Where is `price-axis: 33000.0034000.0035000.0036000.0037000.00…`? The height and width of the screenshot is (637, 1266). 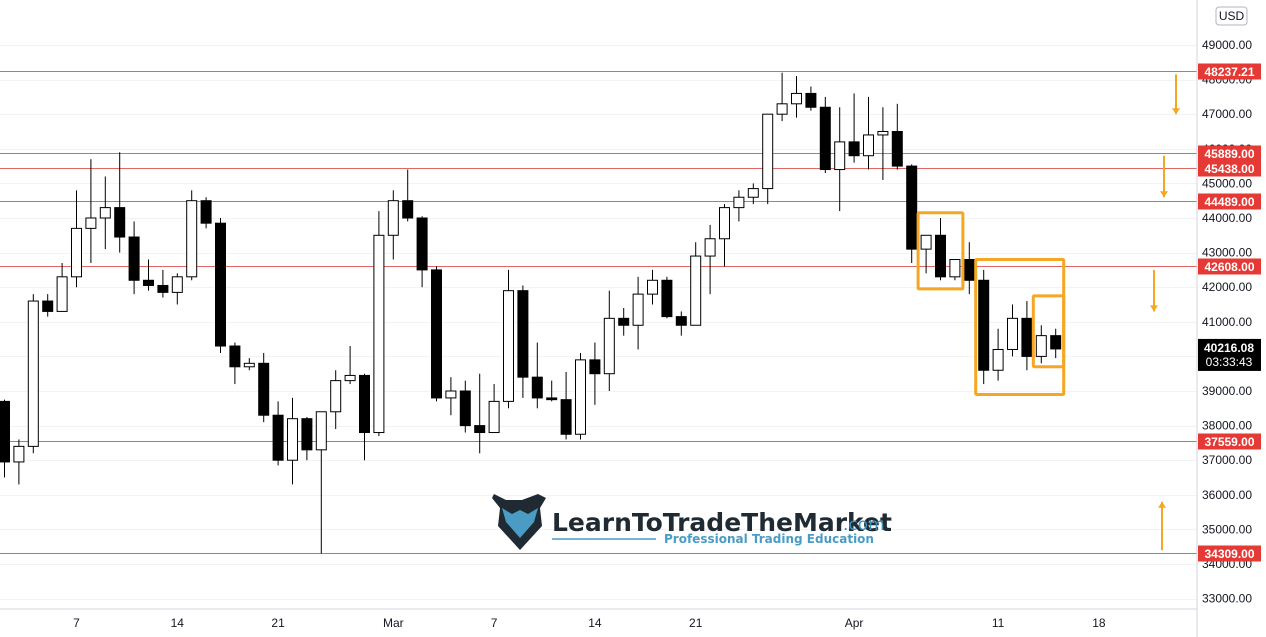
price-axis: 33000.0034000.0035000.0036000.0037000.00… is located at coordinates (1231, 318).